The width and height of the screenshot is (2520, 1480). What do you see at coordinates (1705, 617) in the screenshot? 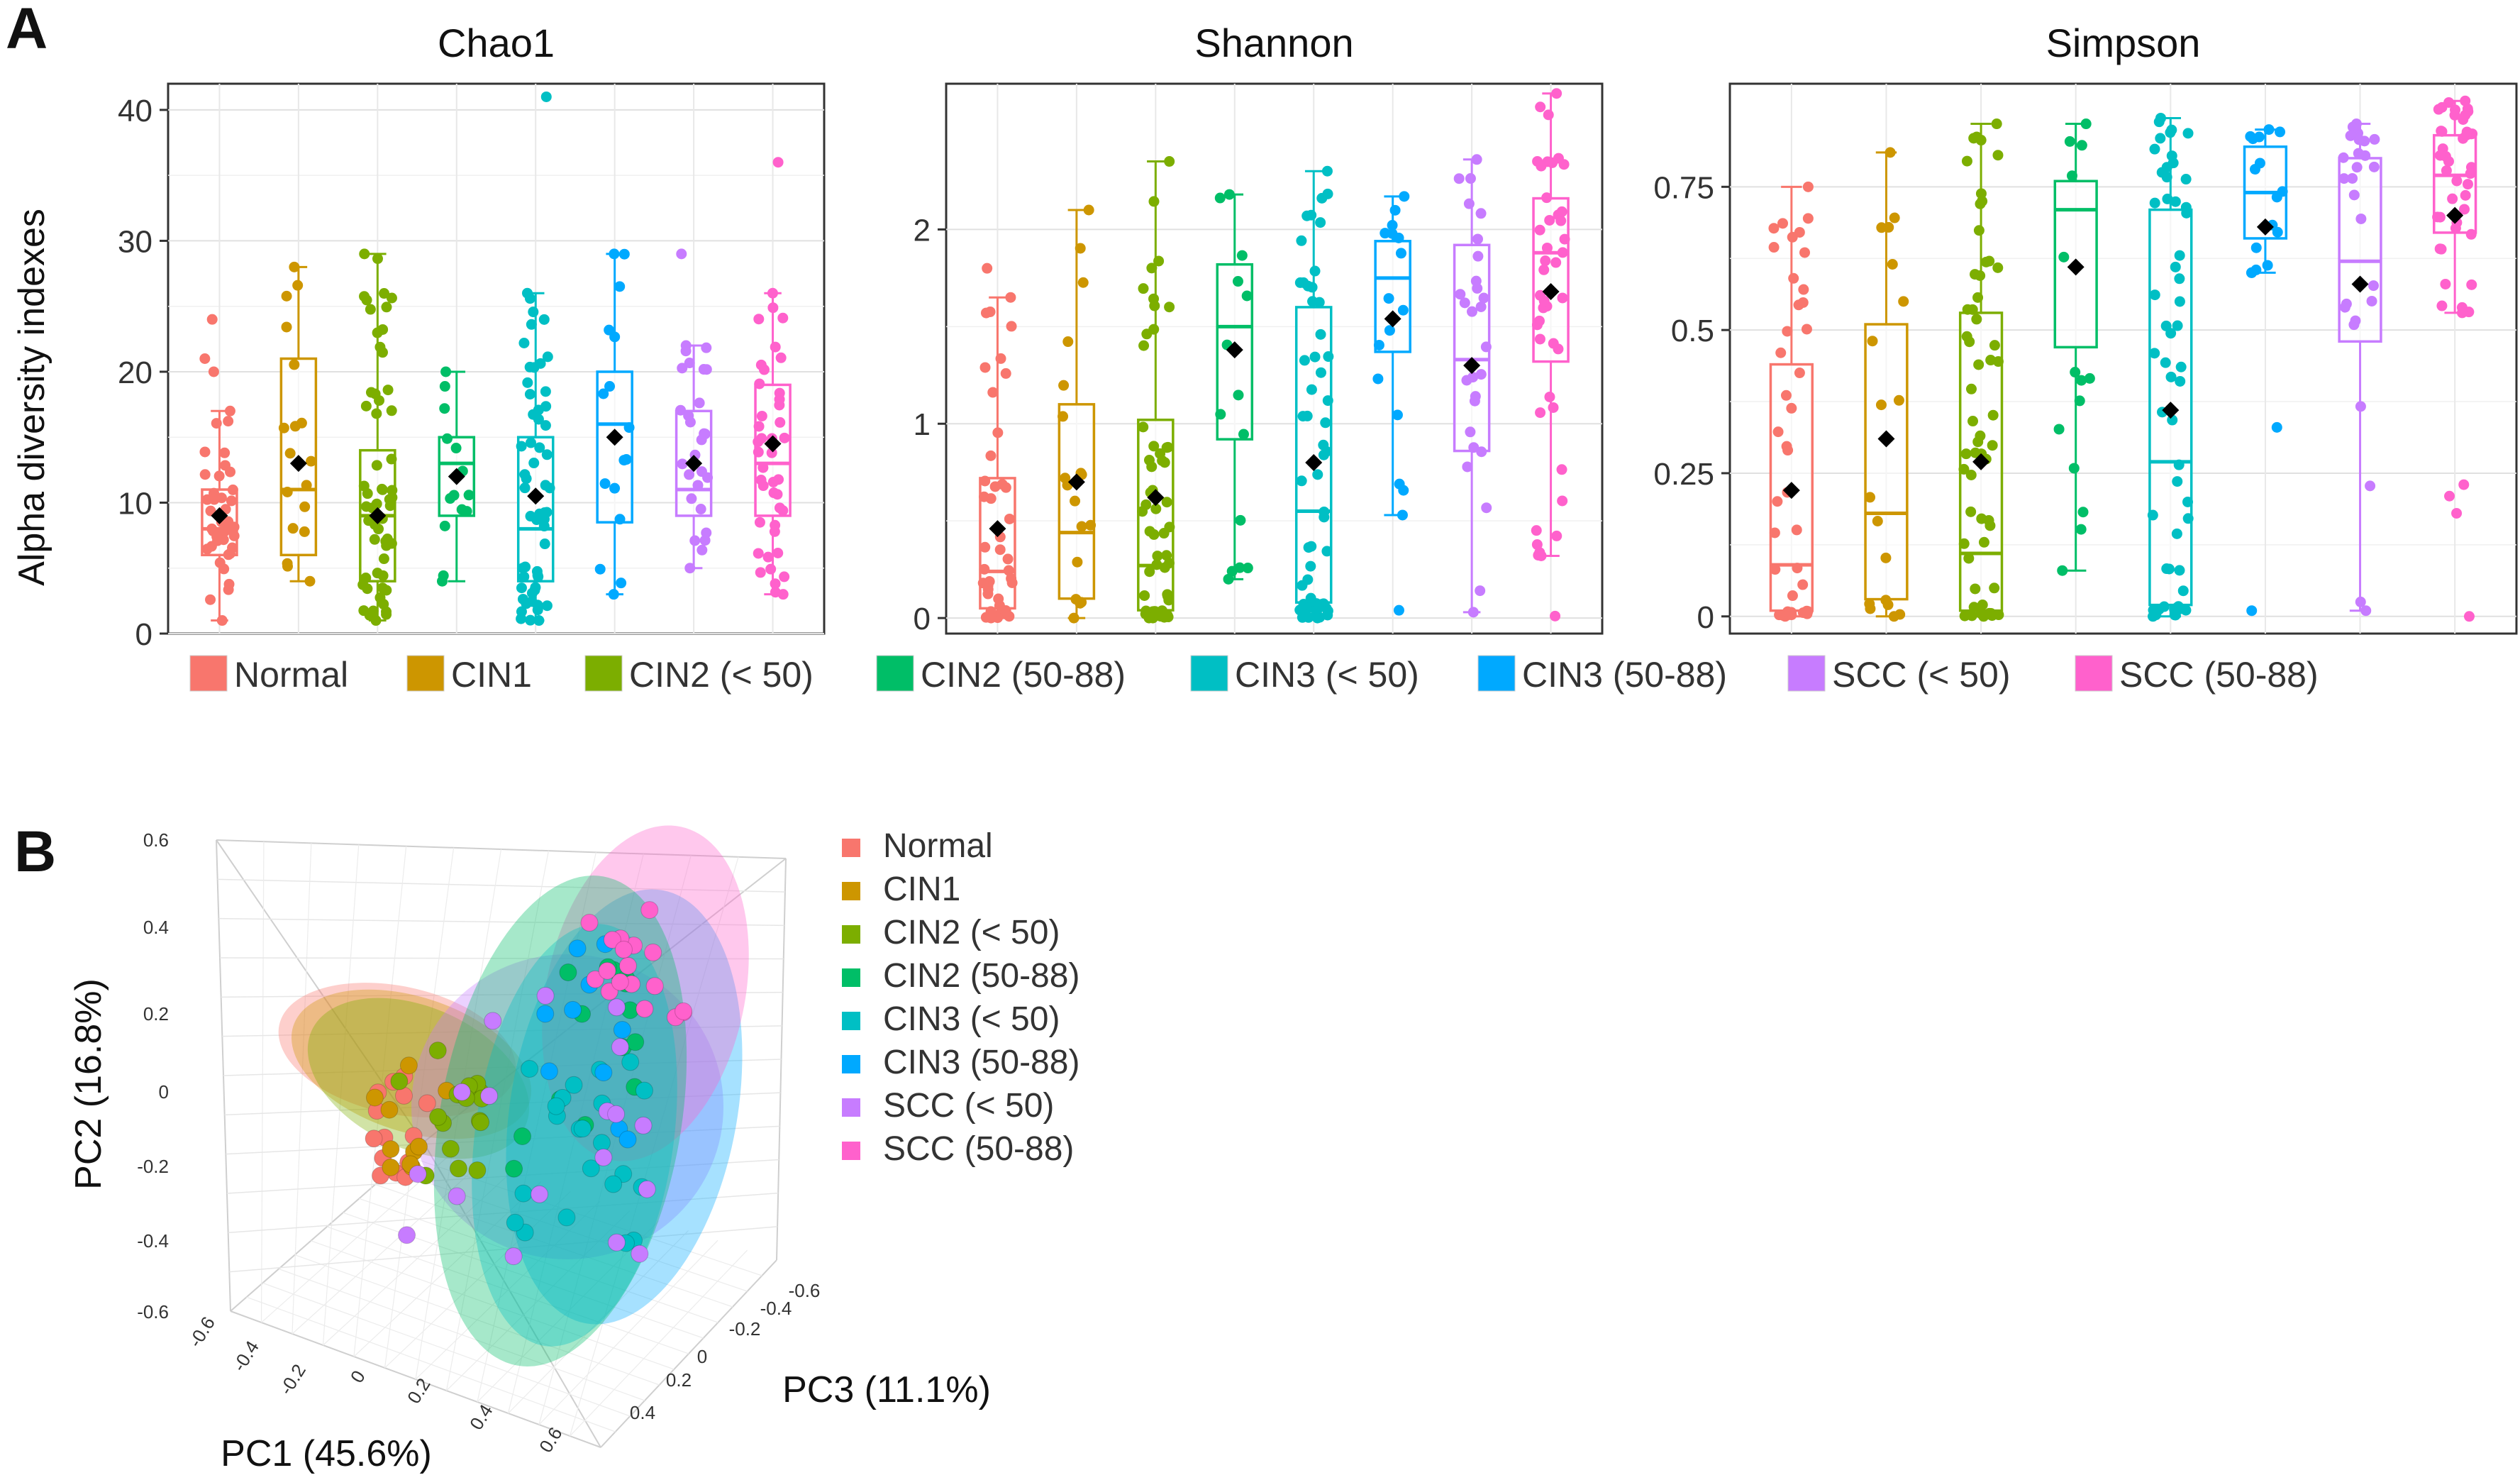
I see `y-tick-label: 0` at bounding box center [1705, 617].